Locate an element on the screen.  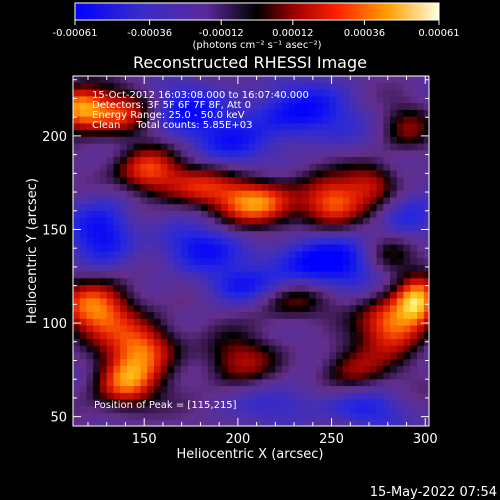
y-axis-label: Heliocentric Y (arcsec) is located at coordinates (32, 251).